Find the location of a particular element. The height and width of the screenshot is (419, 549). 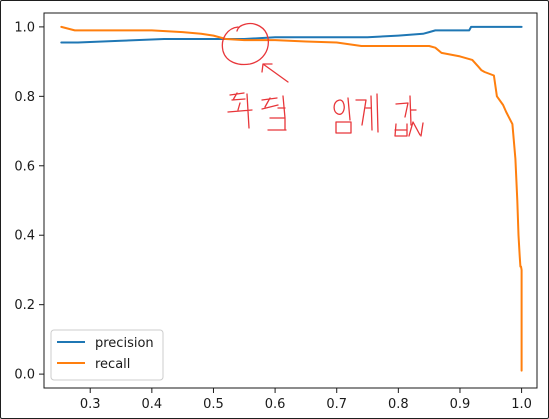

x-tick-label: 0.3 is located at coordinates (90, 404).